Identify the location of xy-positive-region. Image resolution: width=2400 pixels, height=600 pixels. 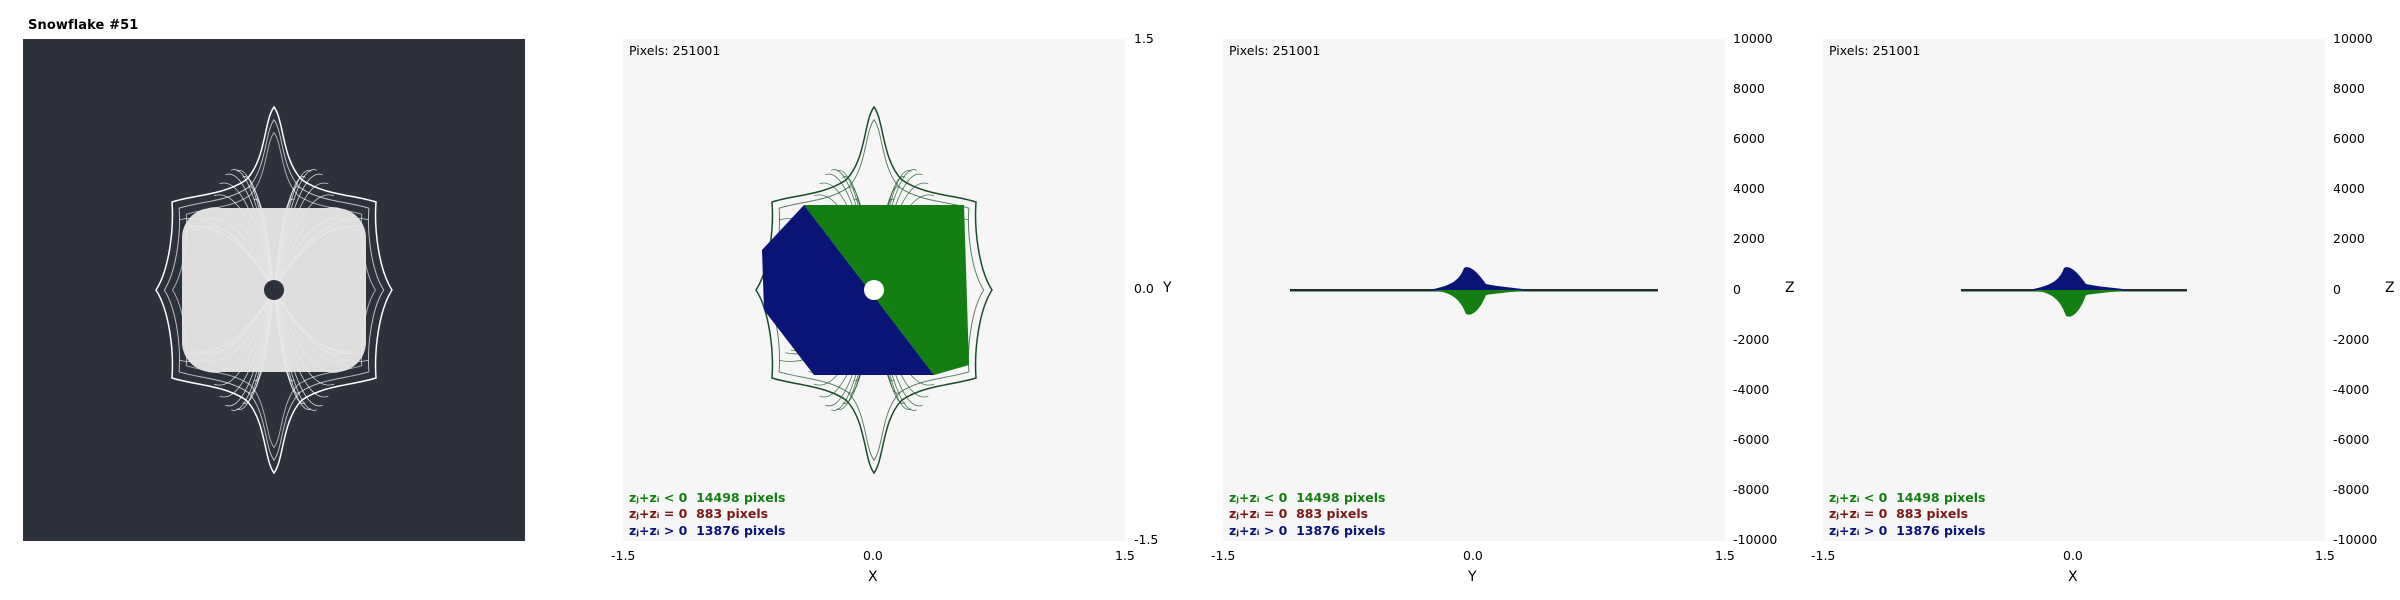
(848, 290).